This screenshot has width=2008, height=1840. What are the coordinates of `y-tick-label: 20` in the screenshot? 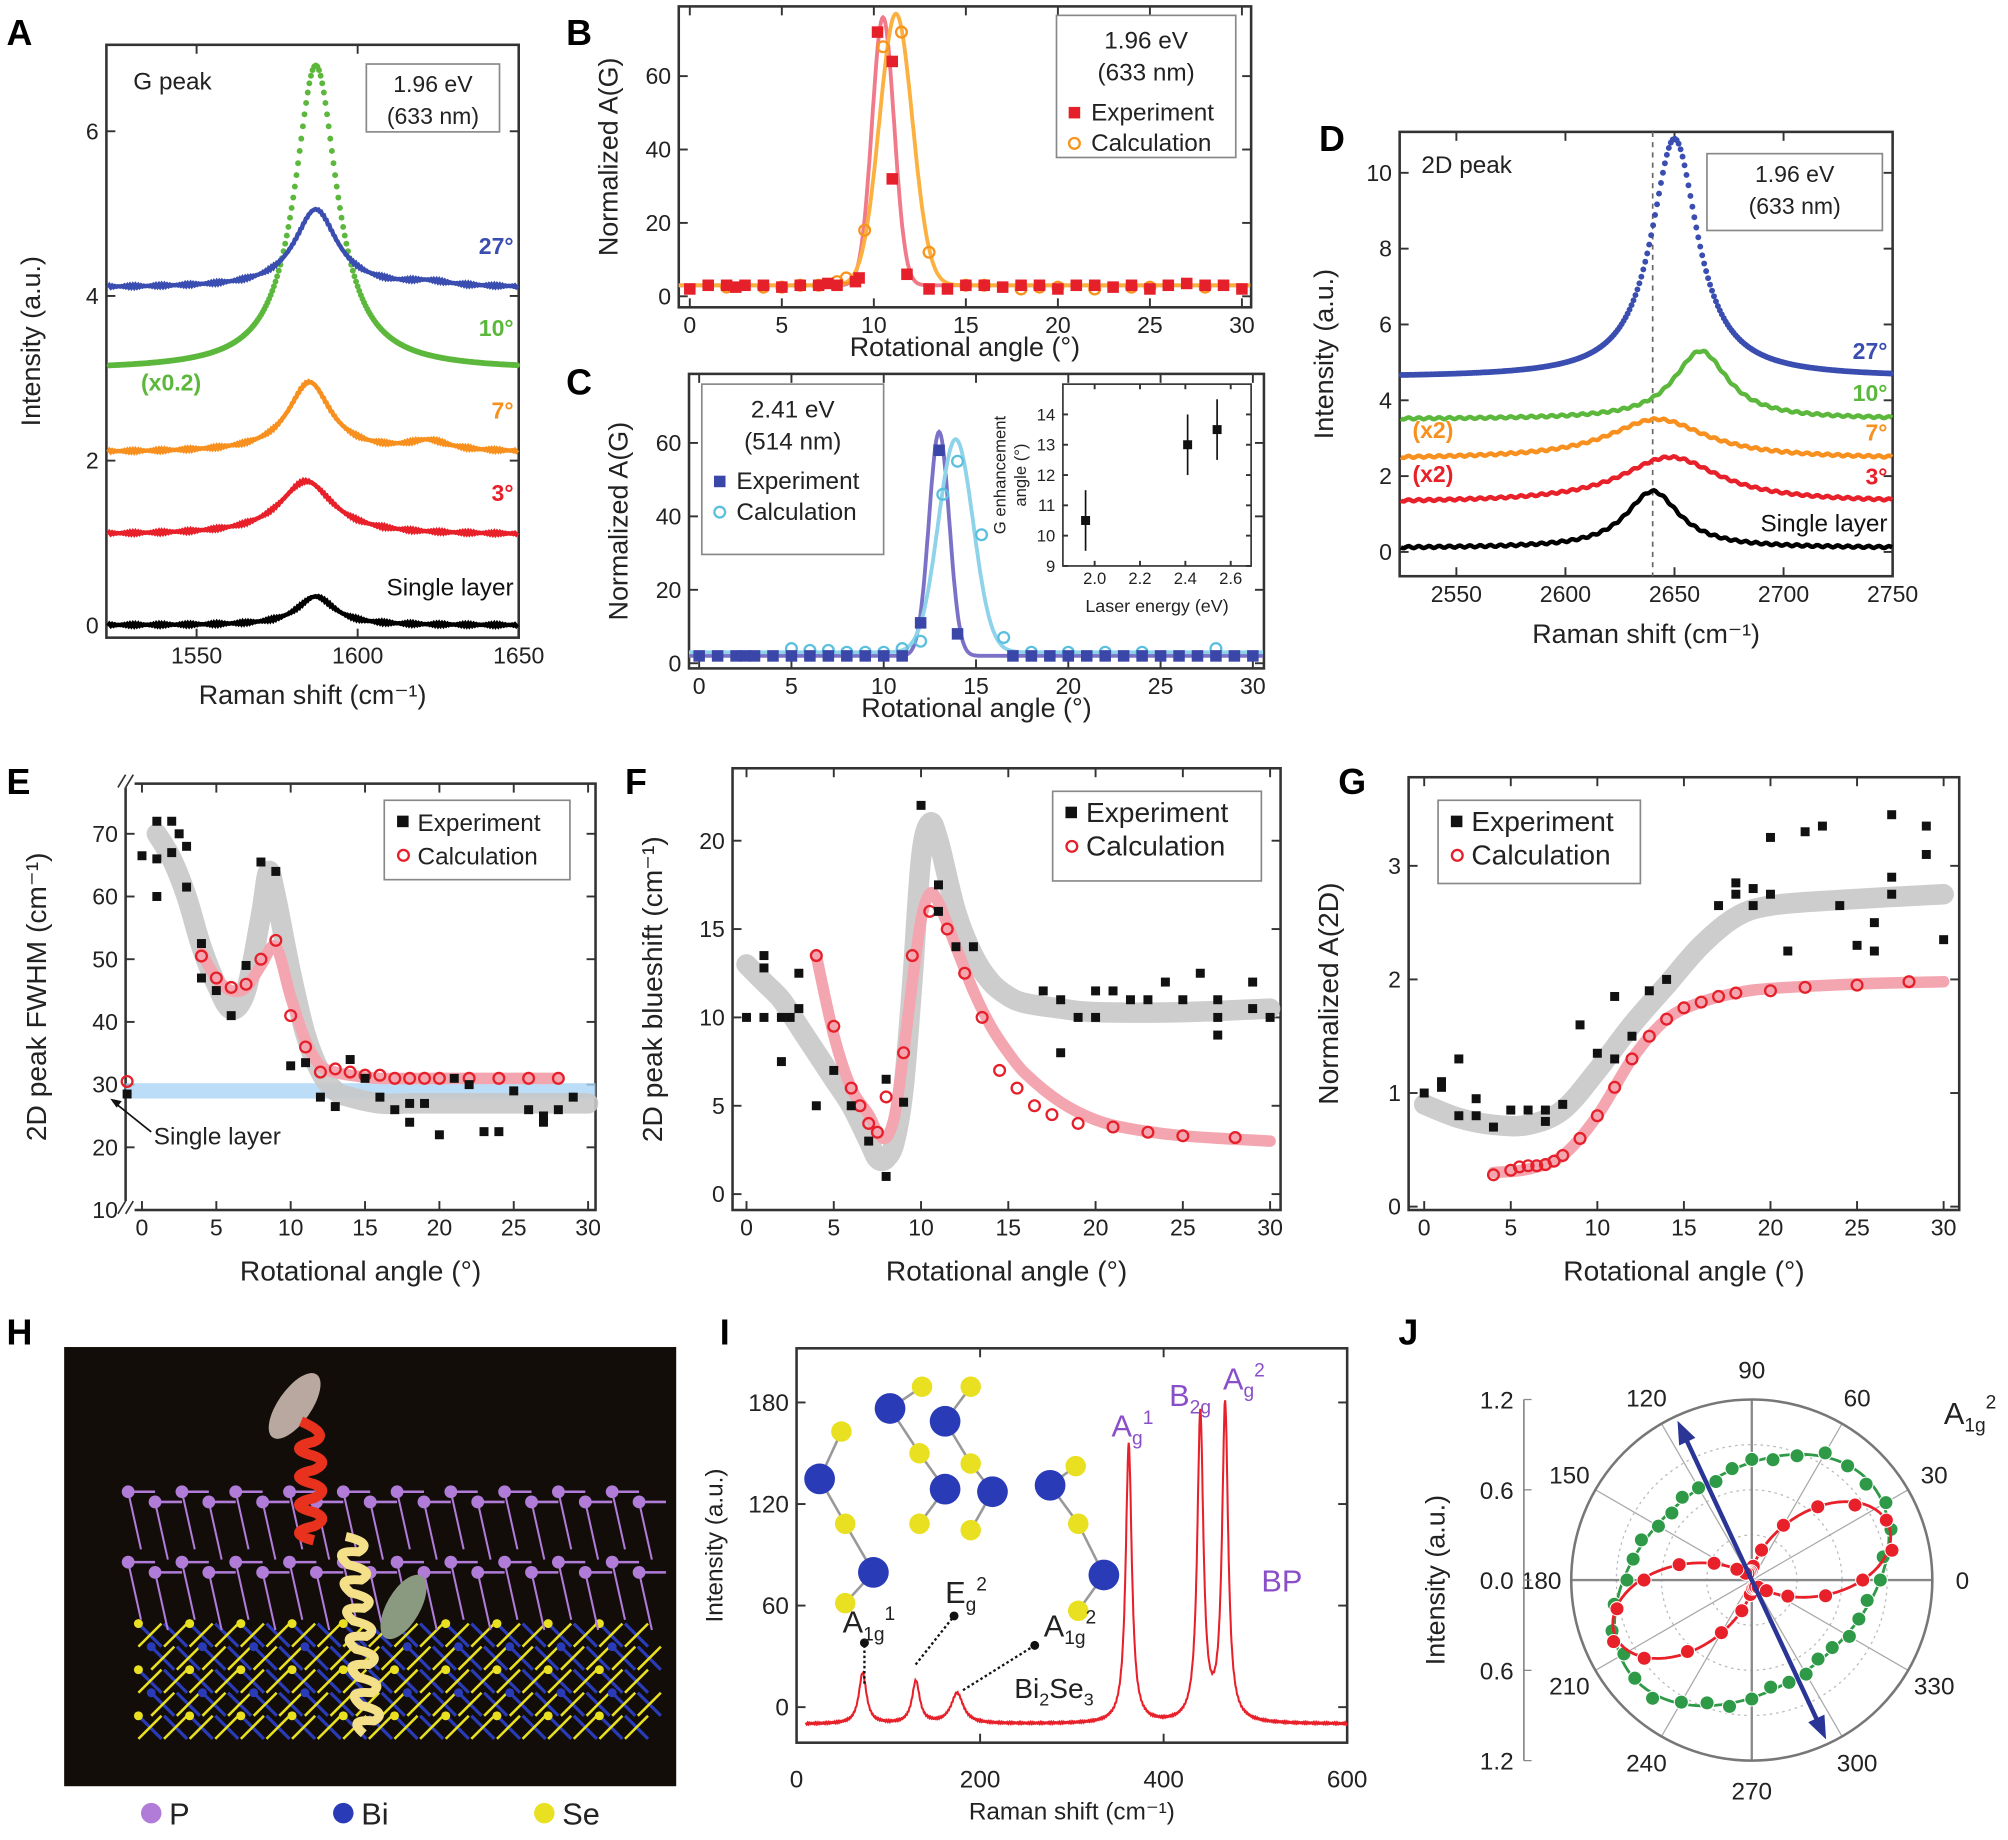 It's located at (669, 590).